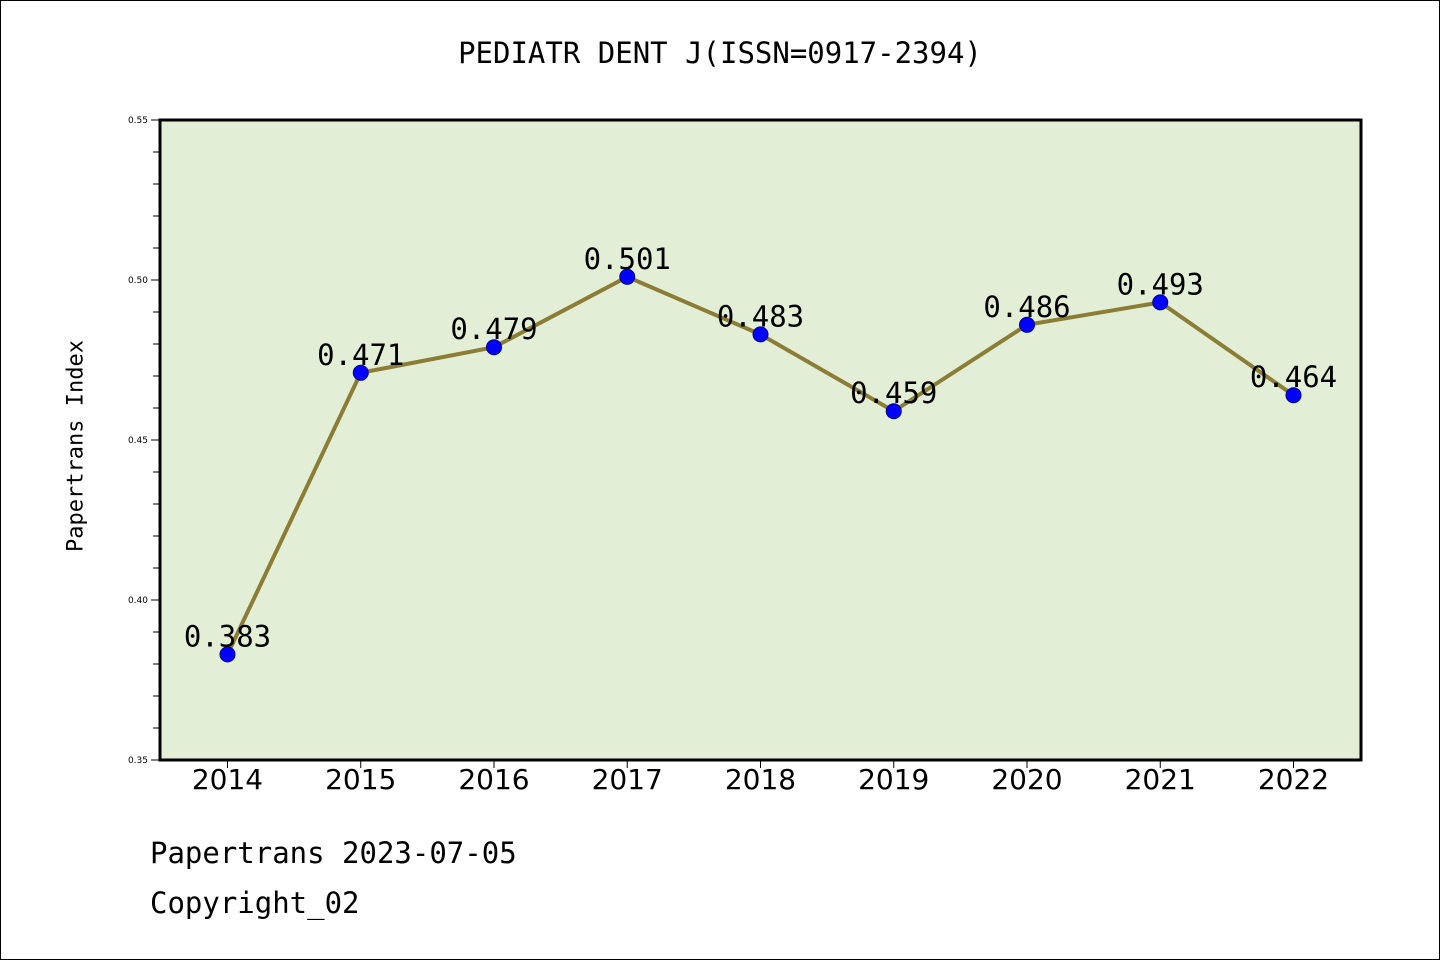 The image size is (1440, 960). I want to click on x-tick-label: 2014, so click(227, 779).